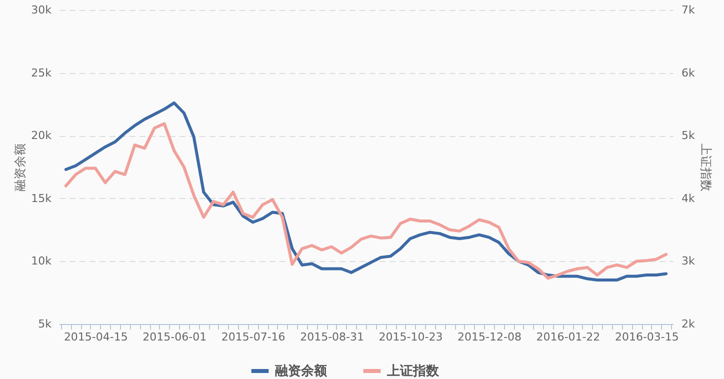 The height and width of the screenshot is (379, 724). Describe the element at coordinates (45, 324) in the screenshot. I see `y-tick-label: 5k` at that location.